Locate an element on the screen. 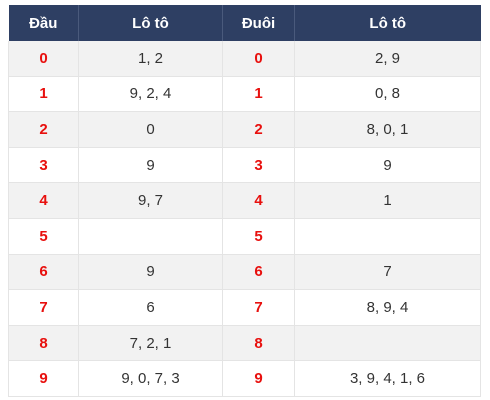 This screenshot has height=400, width=490. dau-loto-values: 9, 0, 7, 3 is located at coordinates (150, 378).